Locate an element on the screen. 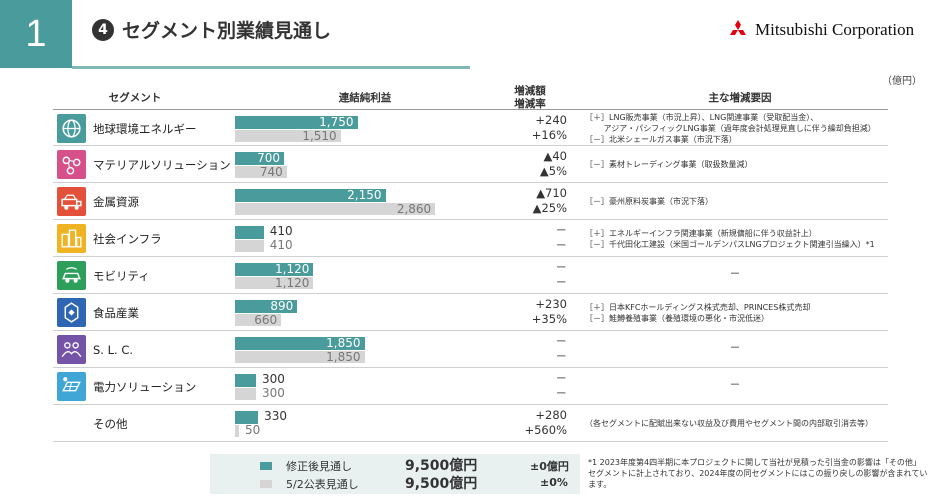  revised-value: 1,750 is located at coordinates (336, 122).